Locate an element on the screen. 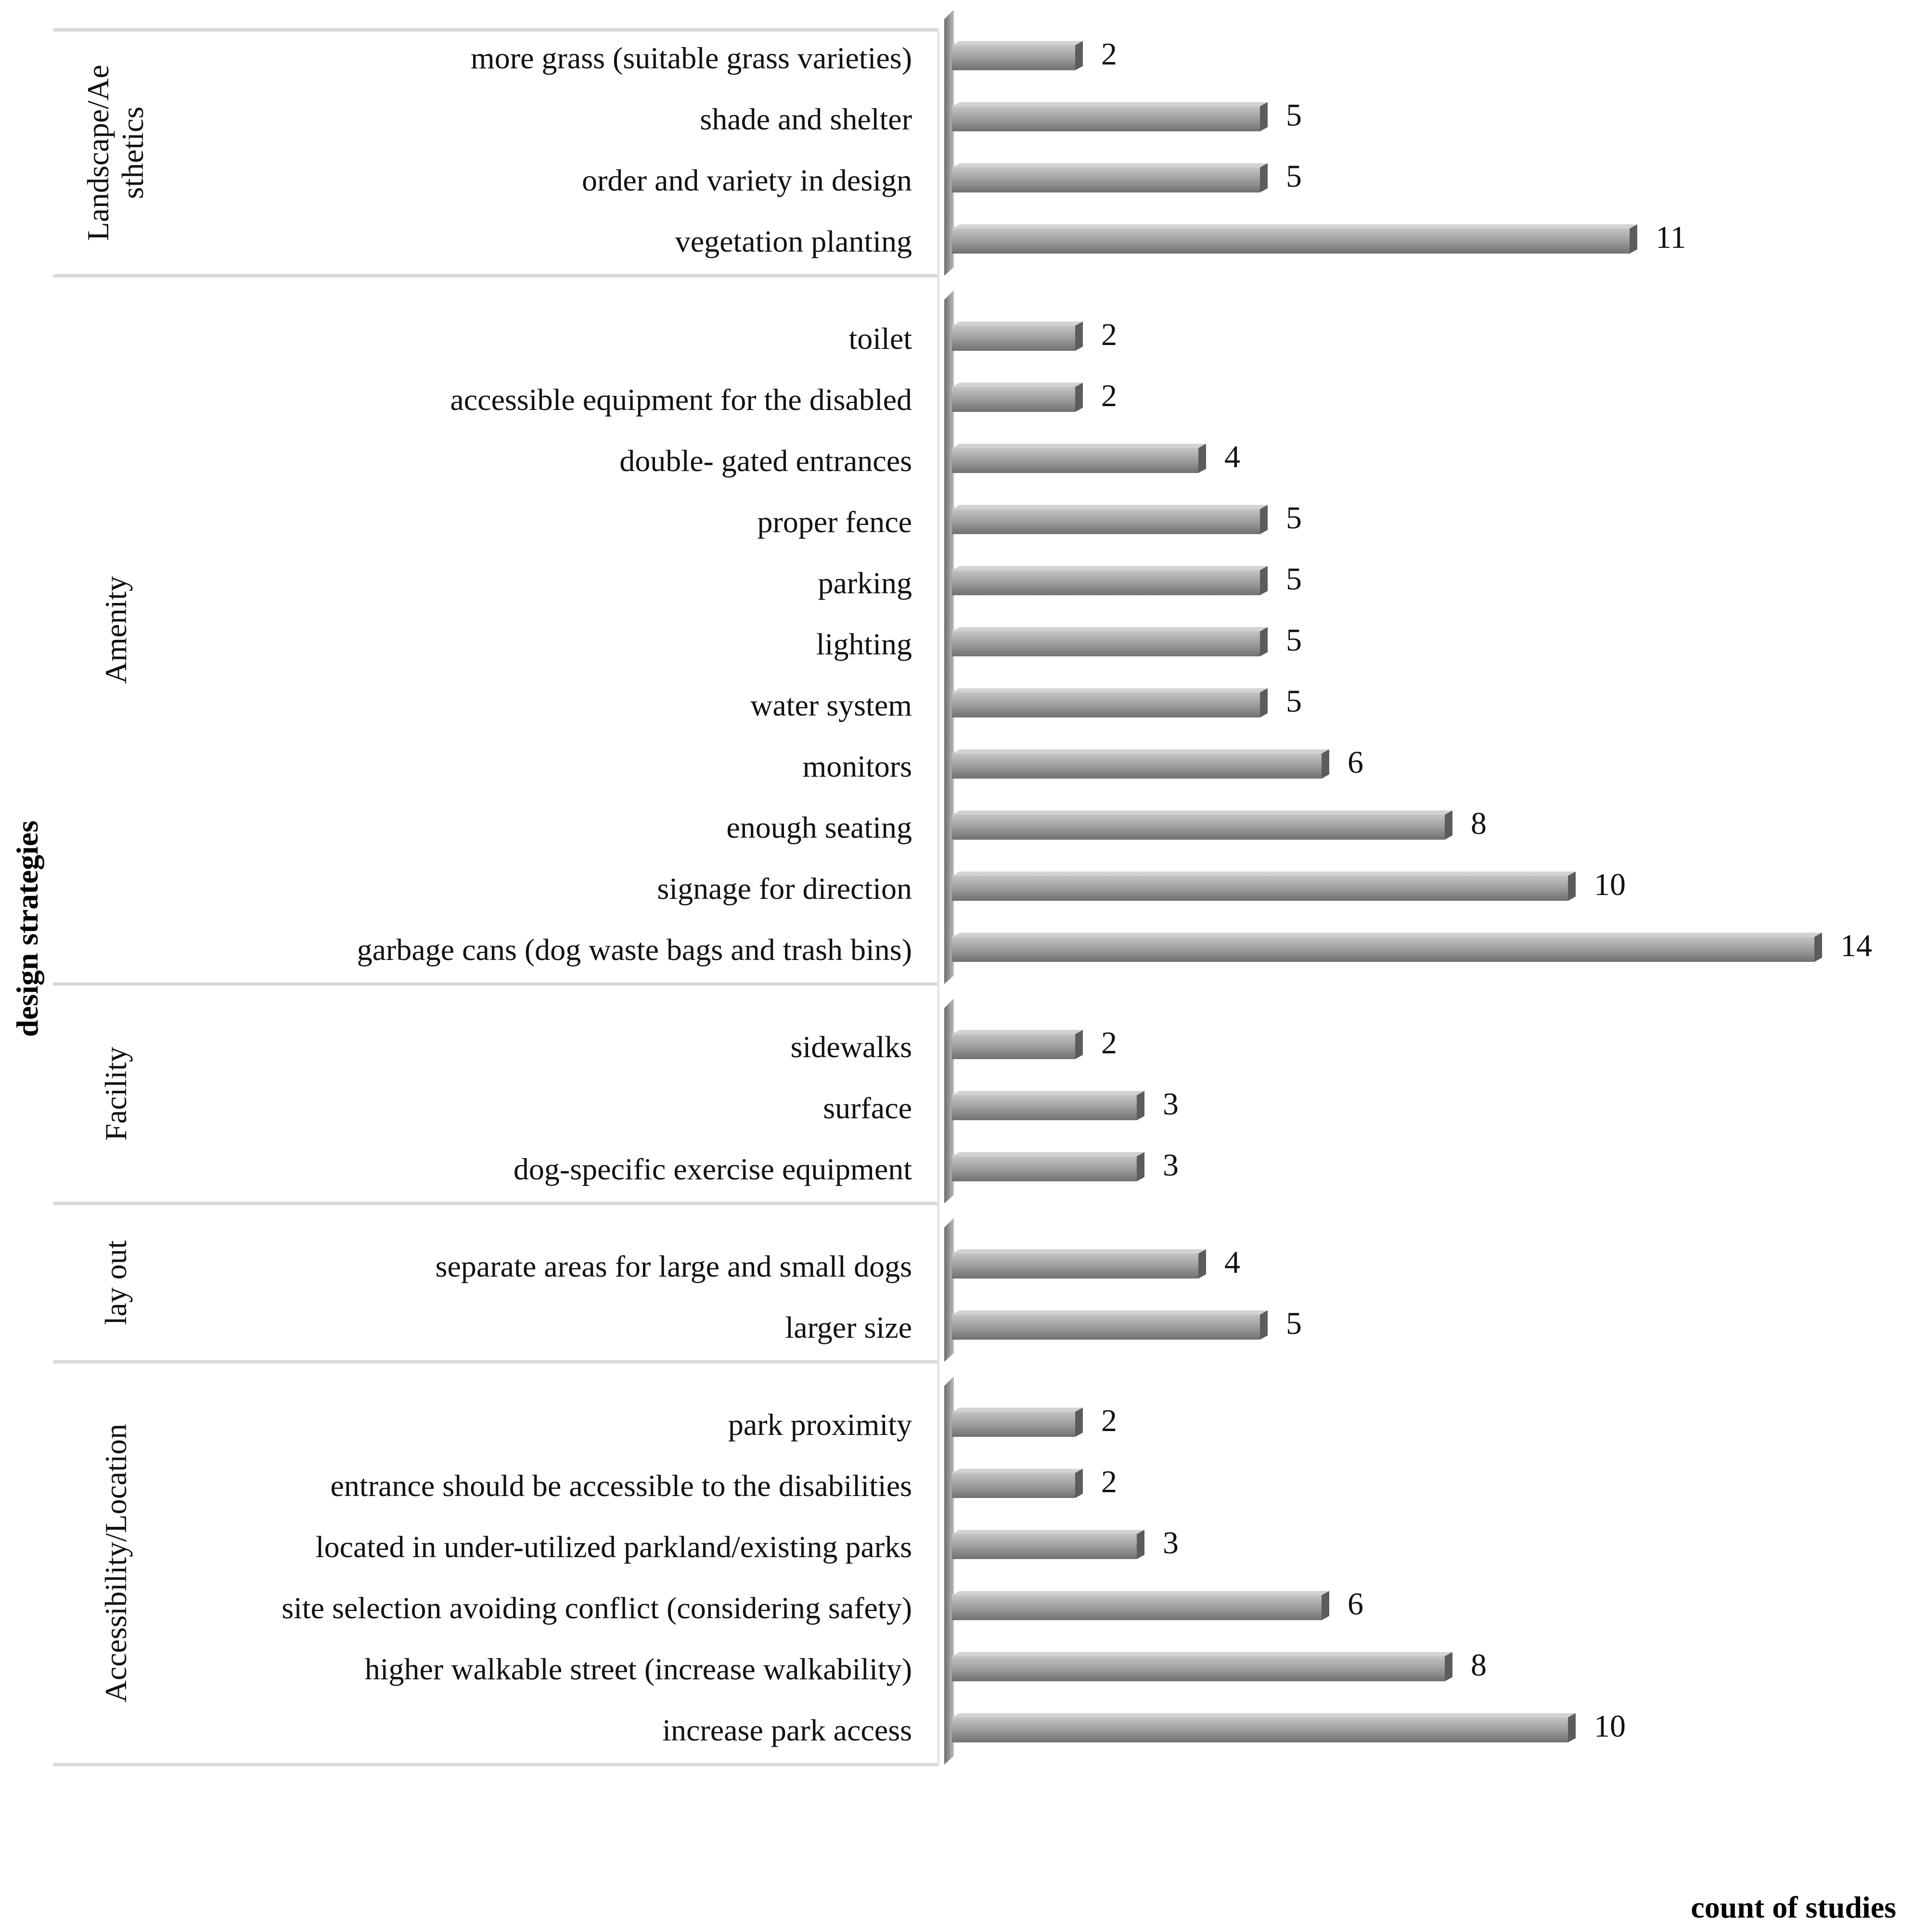  value-label: 14 is located at coordinates (1856, 945).